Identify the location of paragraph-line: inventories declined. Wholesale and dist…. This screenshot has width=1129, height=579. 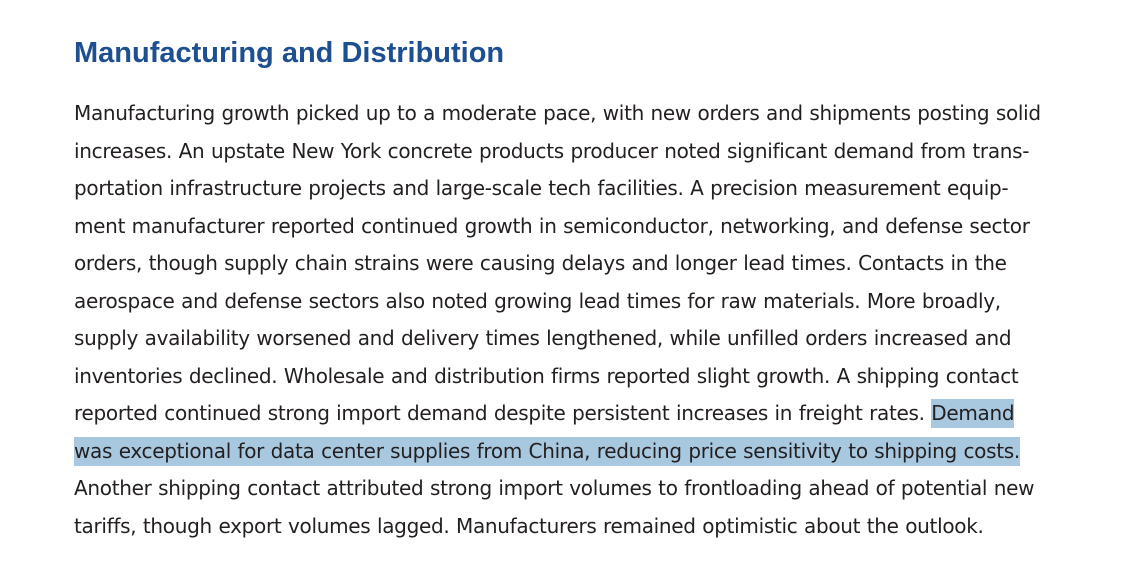
(546, 375).